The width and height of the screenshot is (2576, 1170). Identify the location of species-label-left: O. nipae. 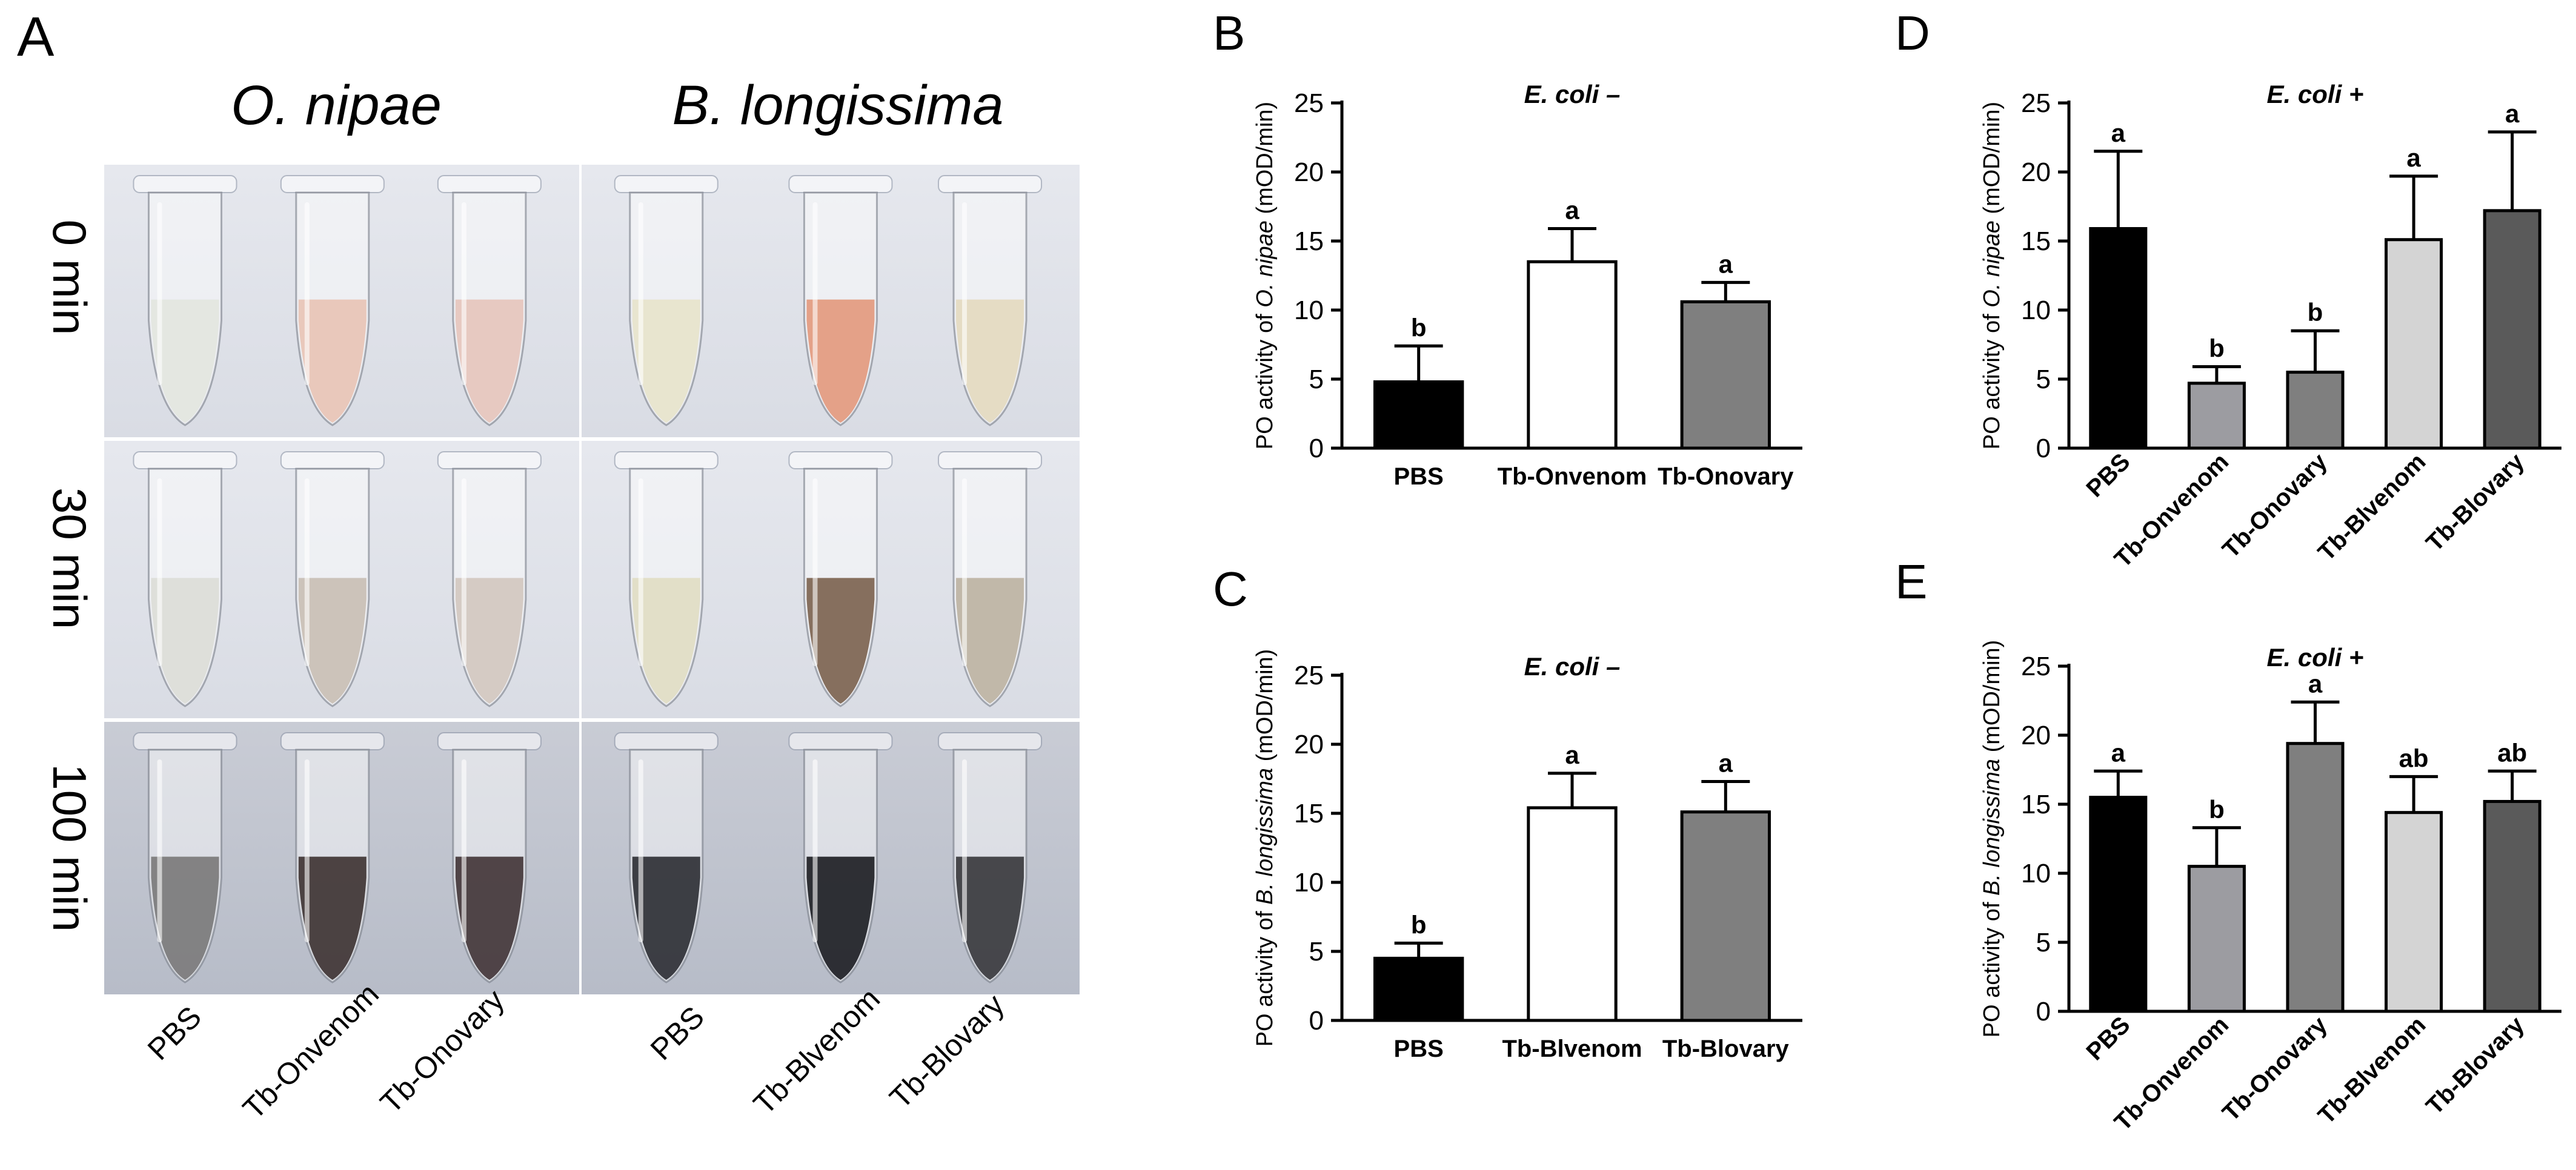
(337, 105).